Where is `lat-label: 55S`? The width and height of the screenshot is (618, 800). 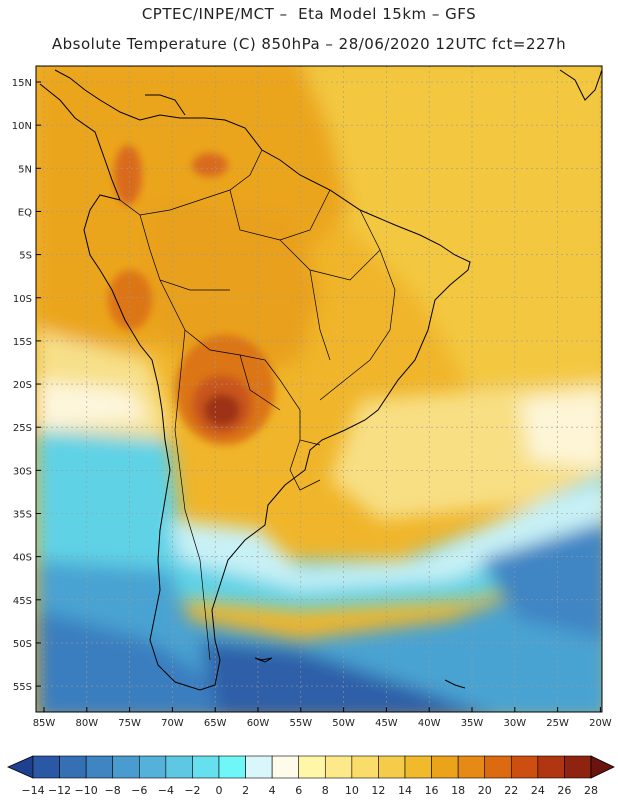 lat-label: 55S is located at coordinates (22, 687).